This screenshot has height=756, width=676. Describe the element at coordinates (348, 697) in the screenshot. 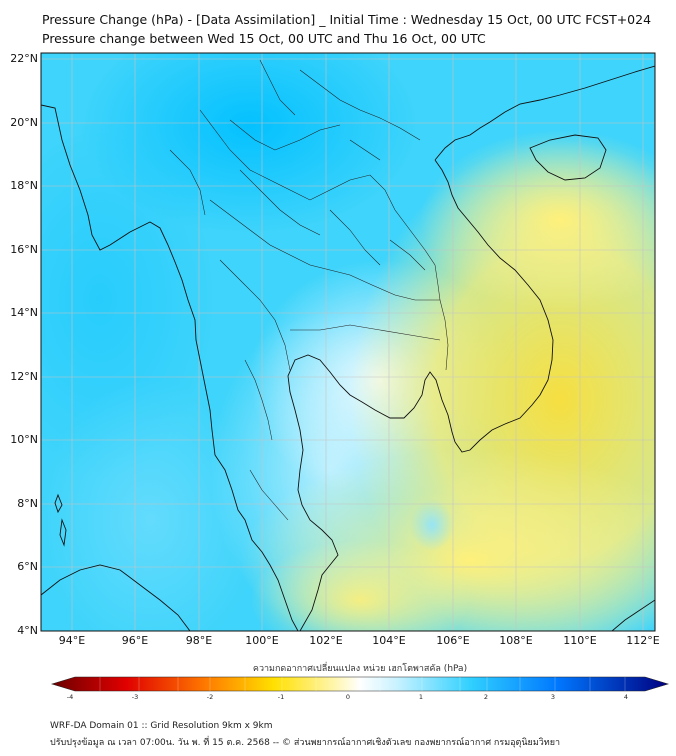

I see `colorbar-tick: 0` at that location.